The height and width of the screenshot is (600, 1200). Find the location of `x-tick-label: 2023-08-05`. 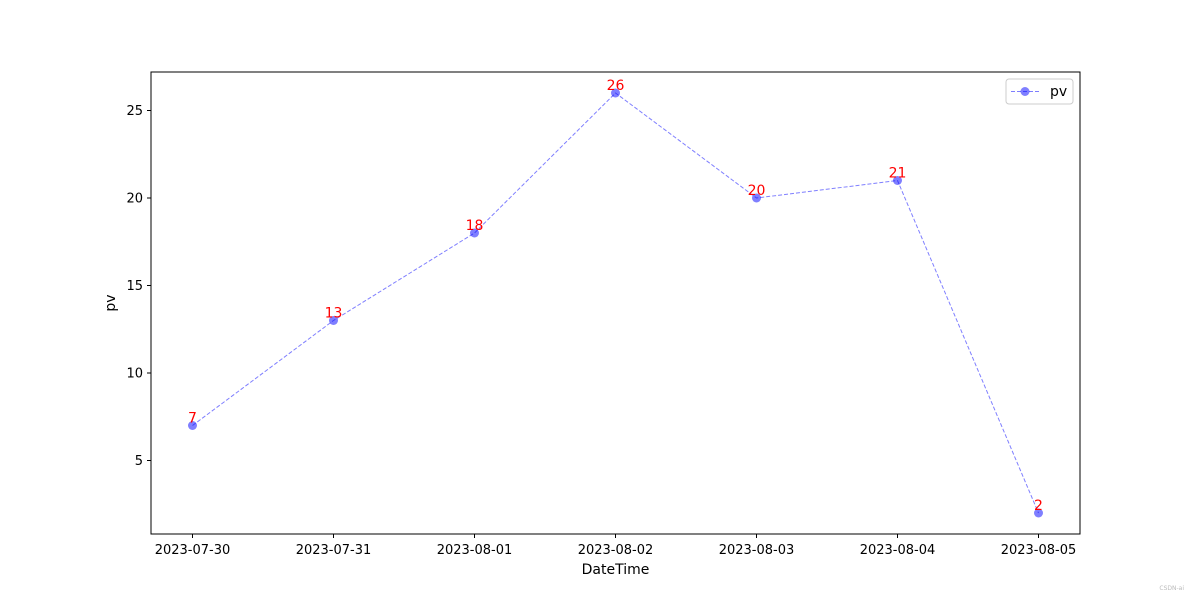

x-tick-label: 2023-08-05 is located at coordinates (1039, 550).